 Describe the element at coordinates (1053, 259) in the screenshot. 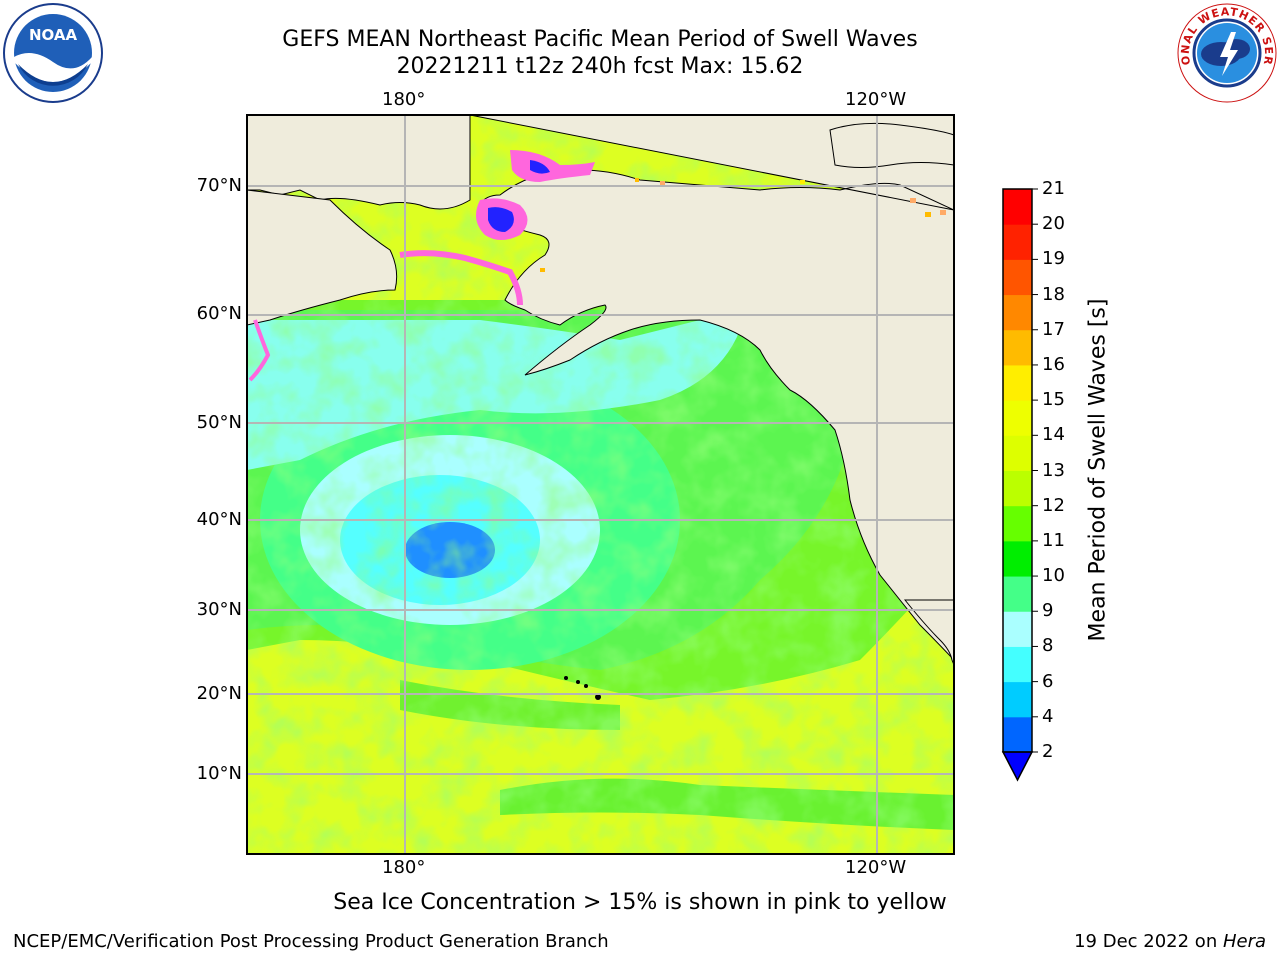

I see `colorbar-tick-label: 19` at that location.